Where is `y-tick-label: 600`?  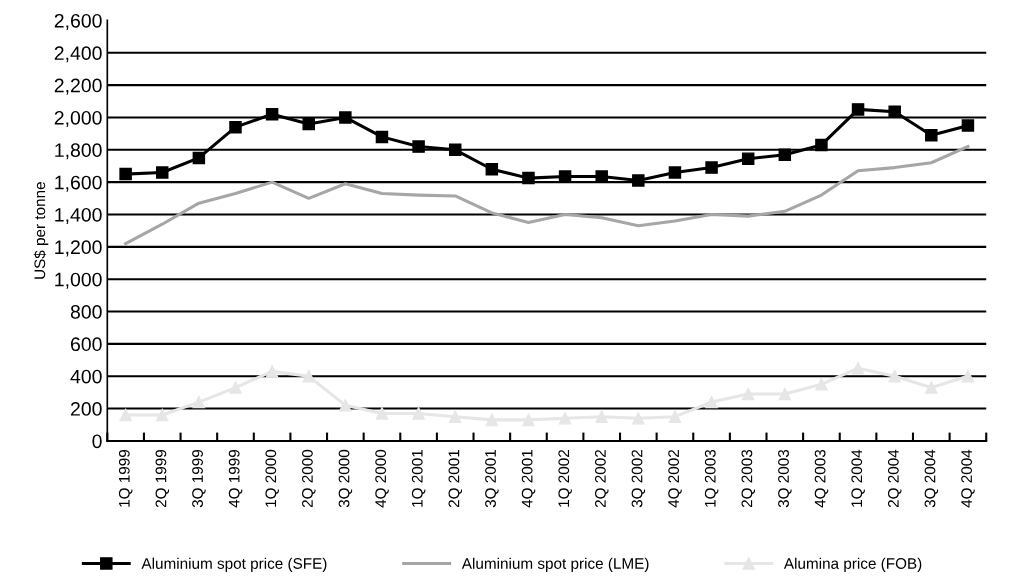 y-tick-label: 600 is located at coordinates (86, 344).